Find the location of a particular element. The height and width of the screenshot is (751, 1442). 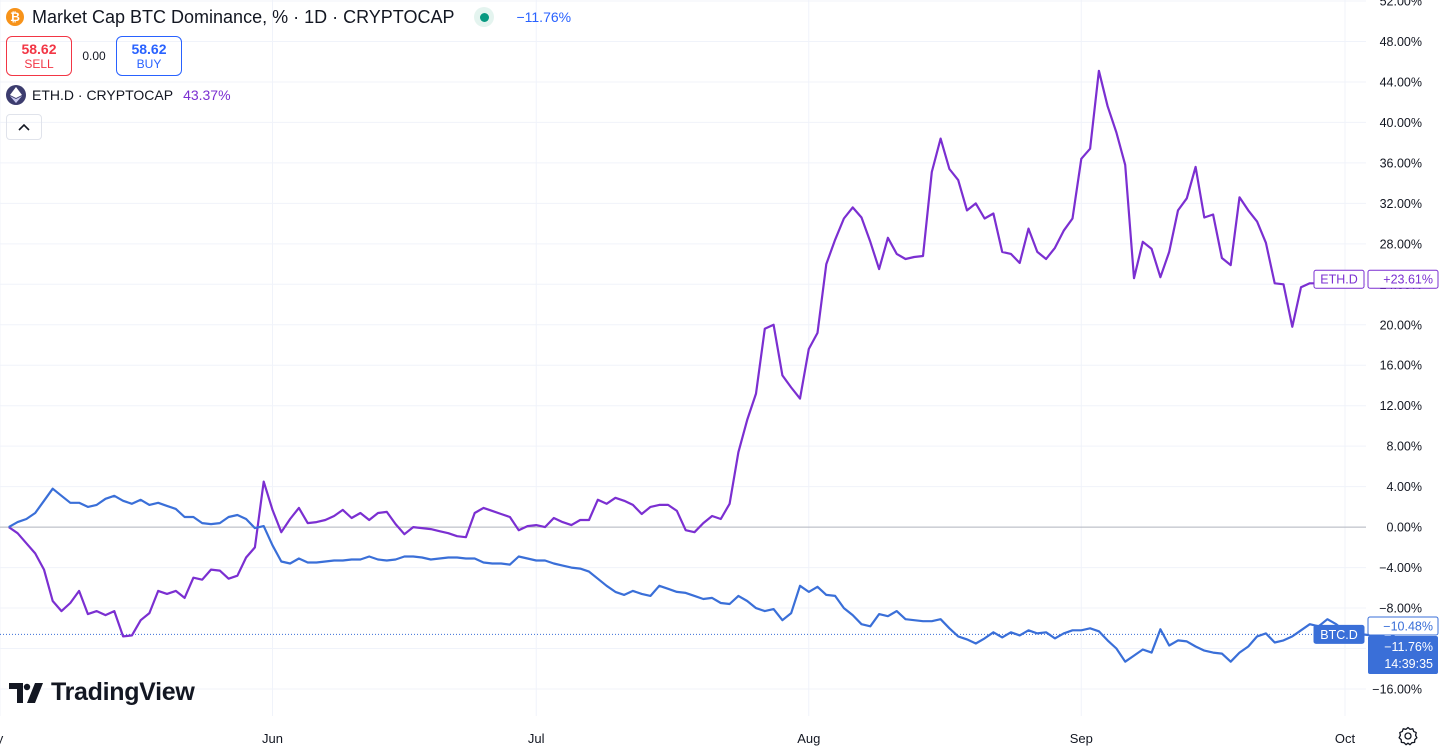

btc-name-tag-box is located at coordinates (1339, 634).